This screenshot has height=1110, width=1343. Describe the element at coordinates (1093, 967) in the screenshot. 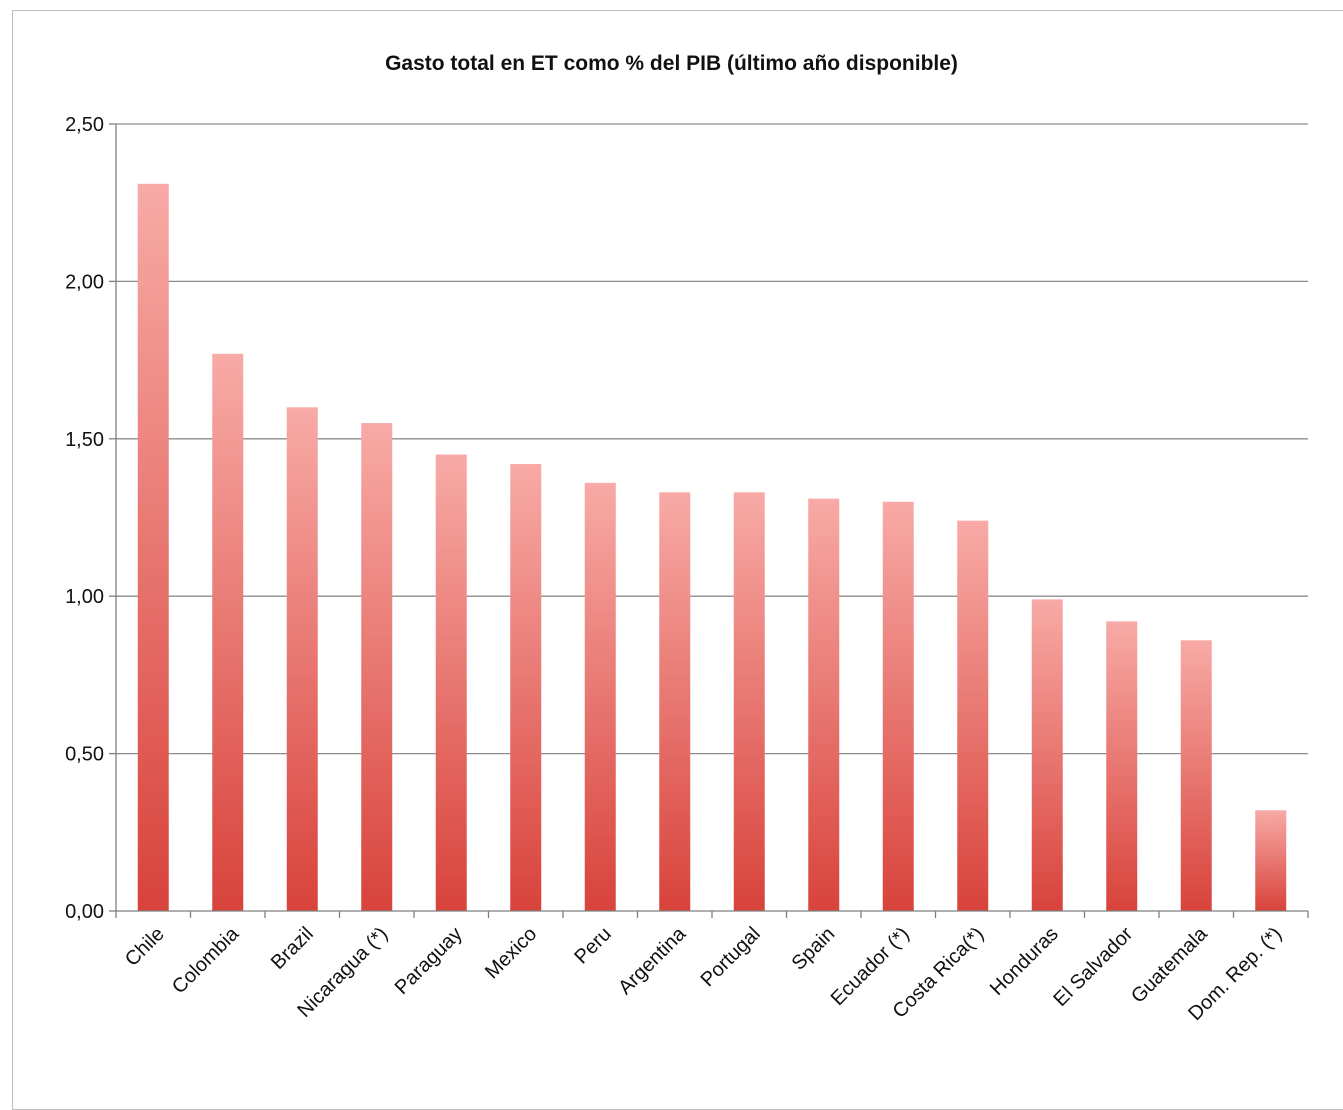

I see `x-tick-label: El Salvador` at that location.